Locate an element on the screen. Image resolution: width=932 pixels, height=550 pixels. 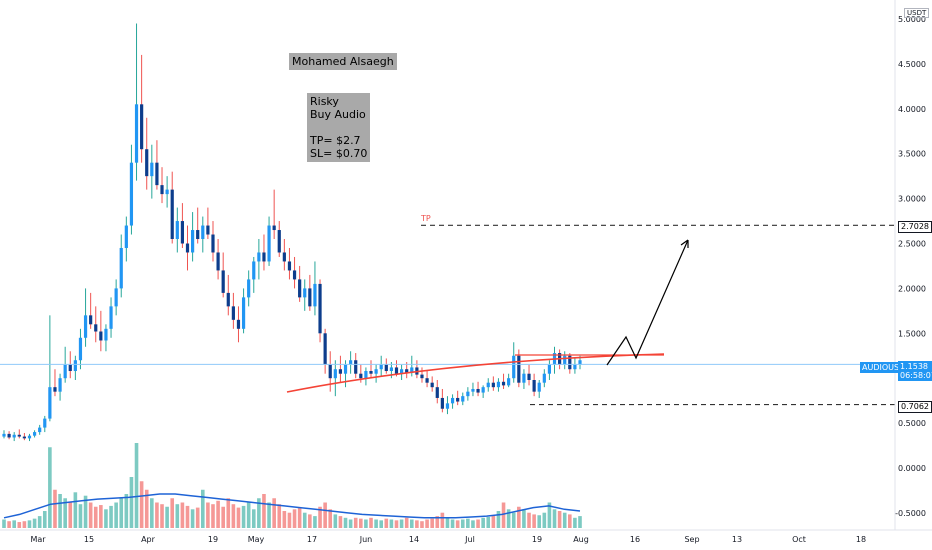
time-tick-label: 19 is located at coordinates (537, 539).